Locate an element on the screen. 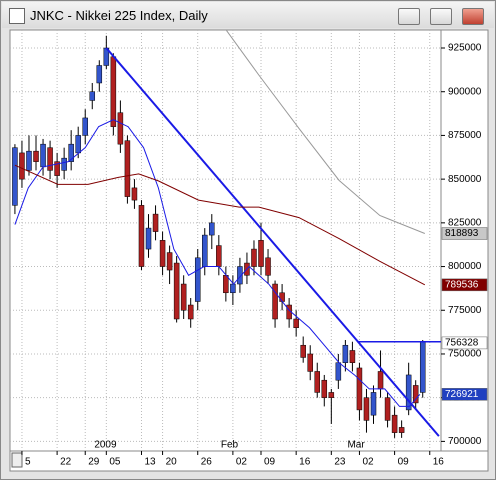 This screenshot has width=496, height=480. y-axis-area is located at coordinates (464, 240).